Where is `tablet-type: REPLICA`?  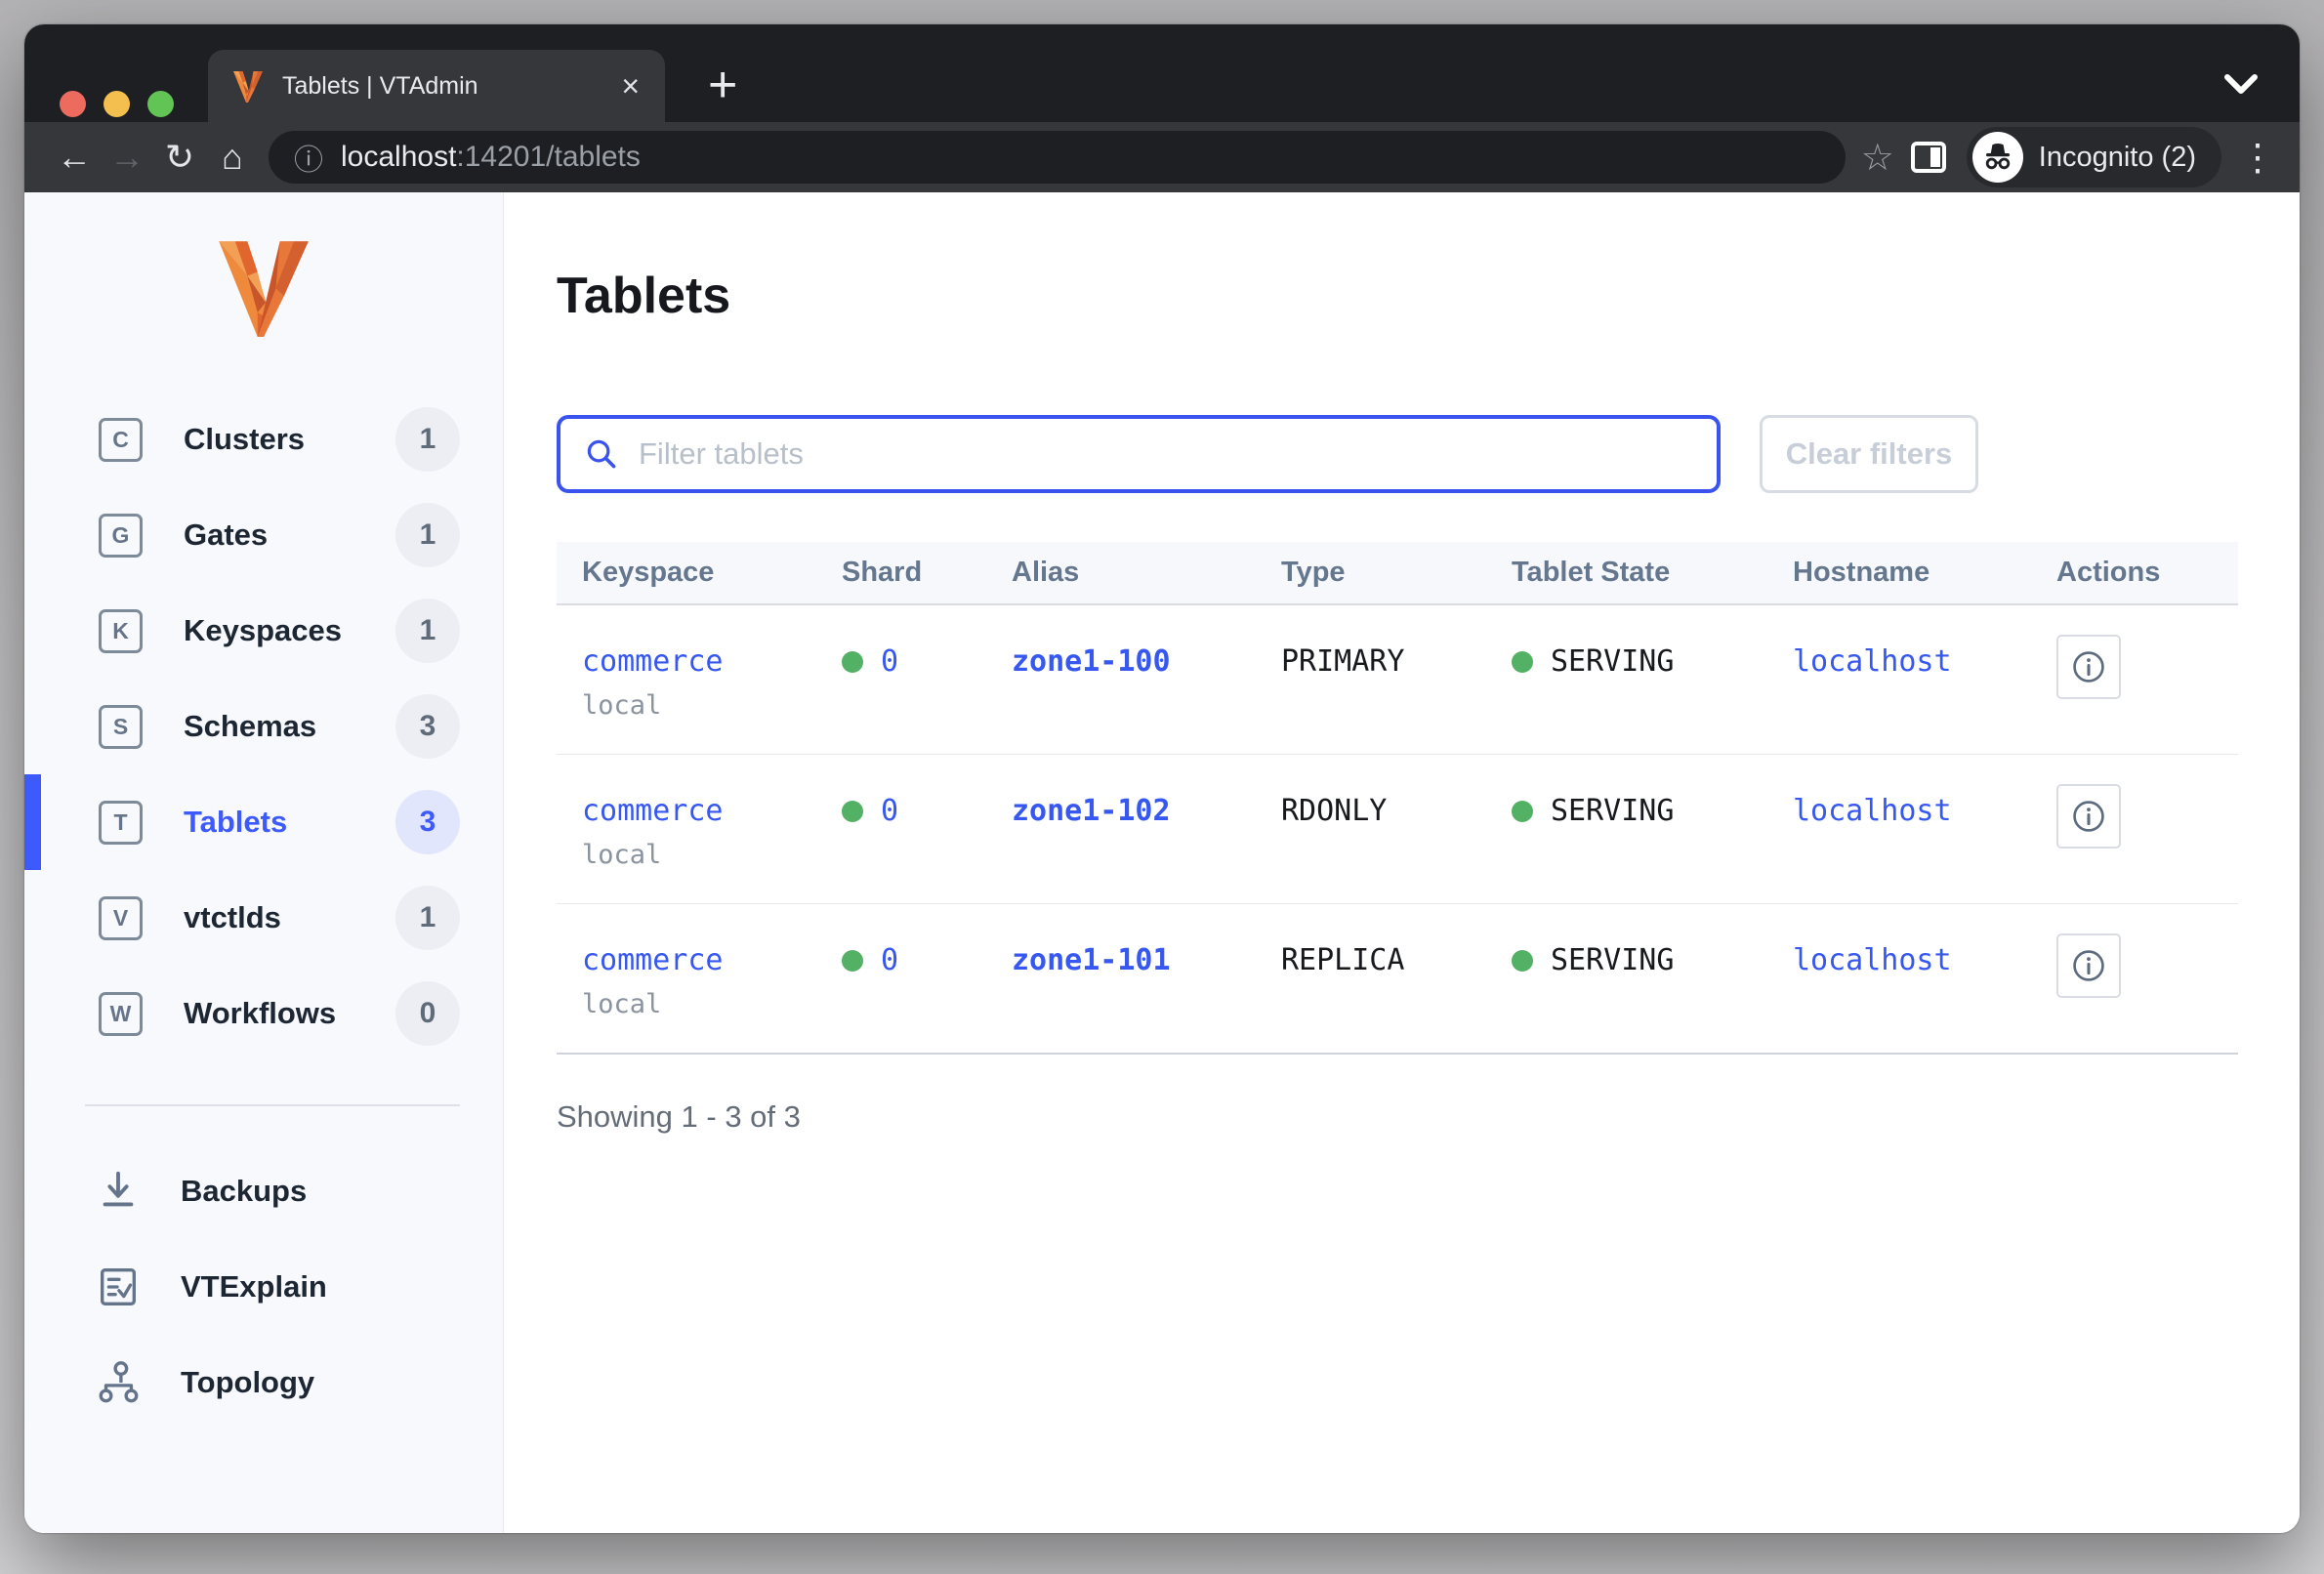 tablet-type: REPLICA is located at coordinates (1343, 960).